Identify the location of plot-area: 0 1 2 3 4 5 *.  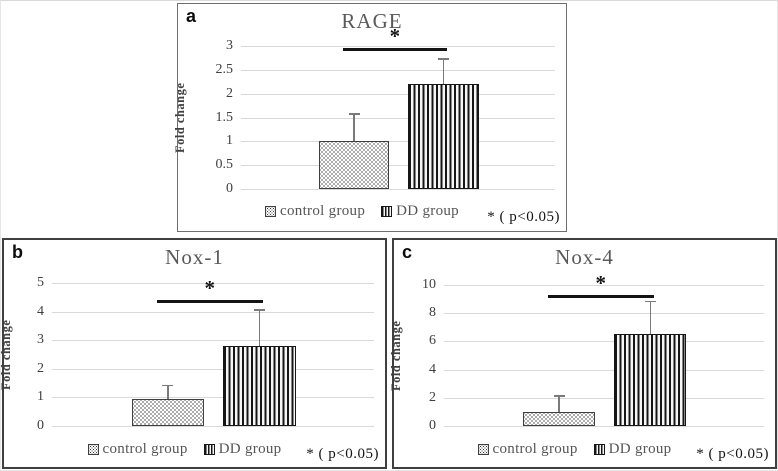
(205, 354).